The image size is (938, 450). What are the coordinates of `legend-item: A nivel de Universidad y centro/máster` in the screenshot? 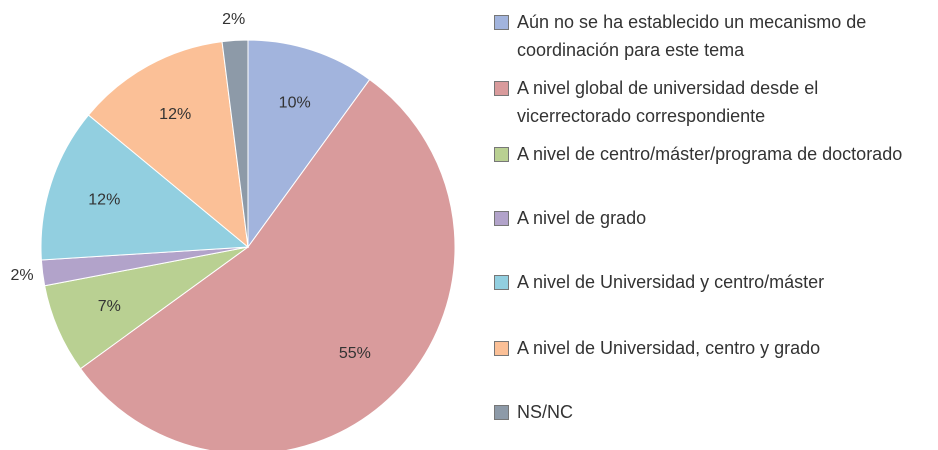 It's located at (715, 282).